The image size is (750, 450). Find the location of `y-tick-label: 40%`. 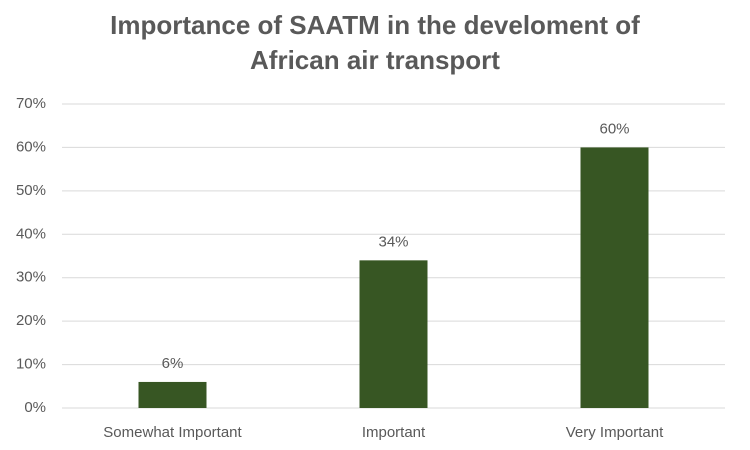

y-tick-label: 40% is located at coordinates (31, 233).